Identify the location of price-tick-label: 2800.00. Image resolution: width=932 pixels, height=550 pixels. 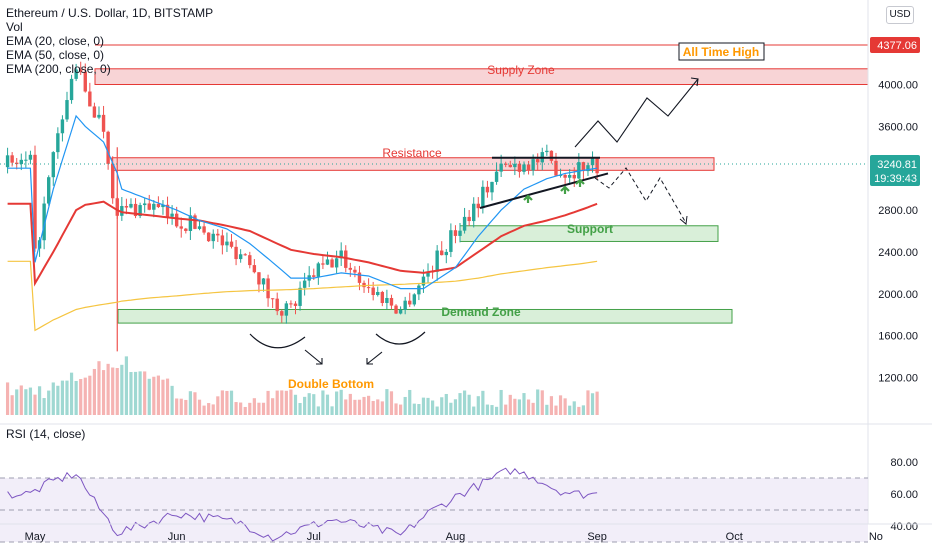
(898, 211).